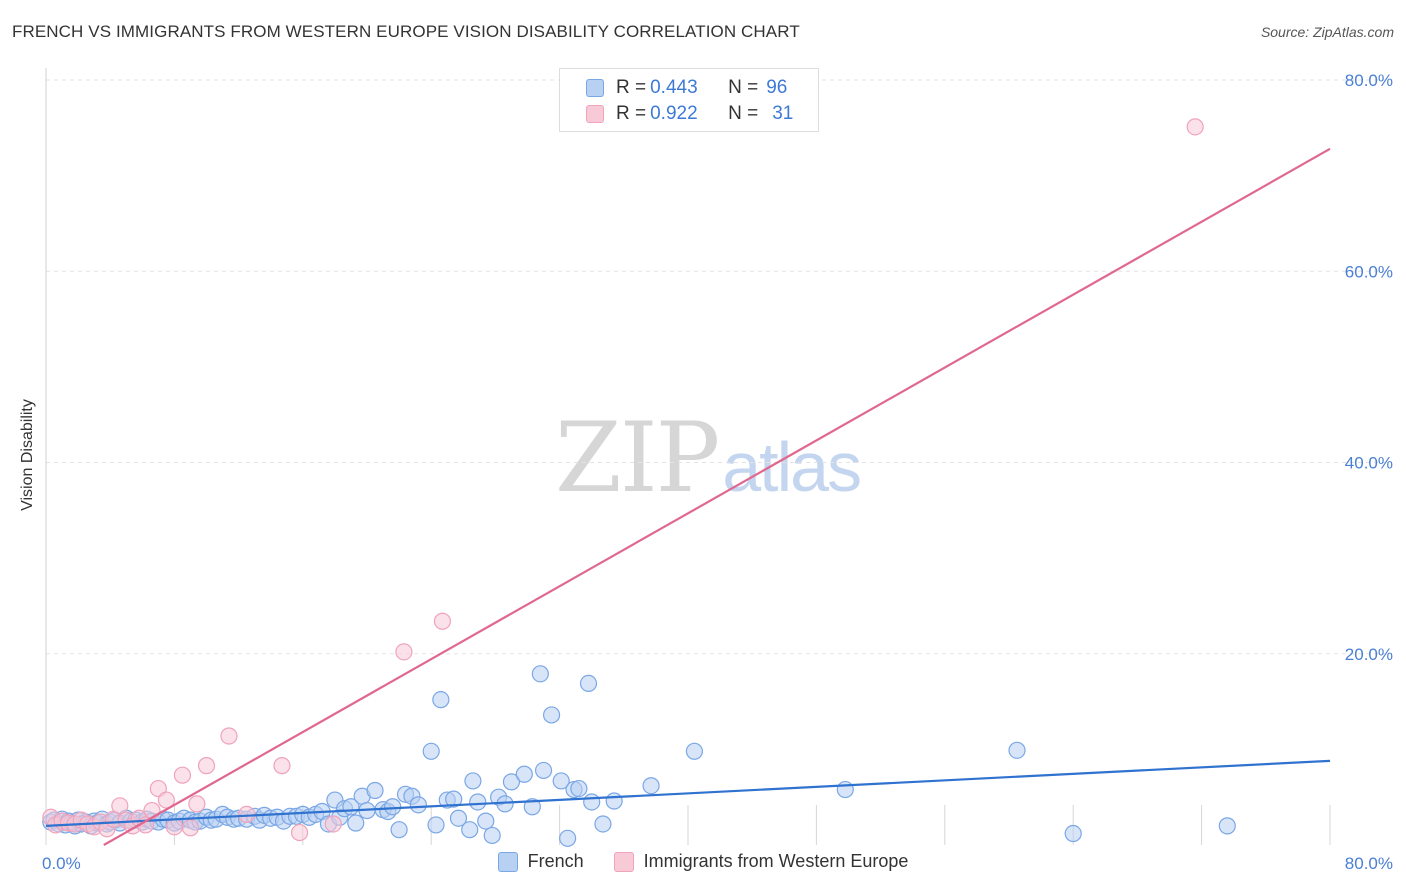  I want to click on series-legend: French Immigrants from Western Europe, so click(703, 861).